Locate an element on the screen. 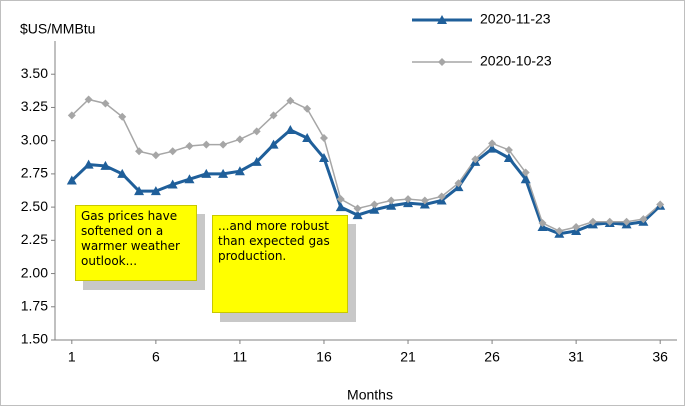 The image size is (685, 406). y-tick-label: 2.75 is located at coordinates (34, 173).